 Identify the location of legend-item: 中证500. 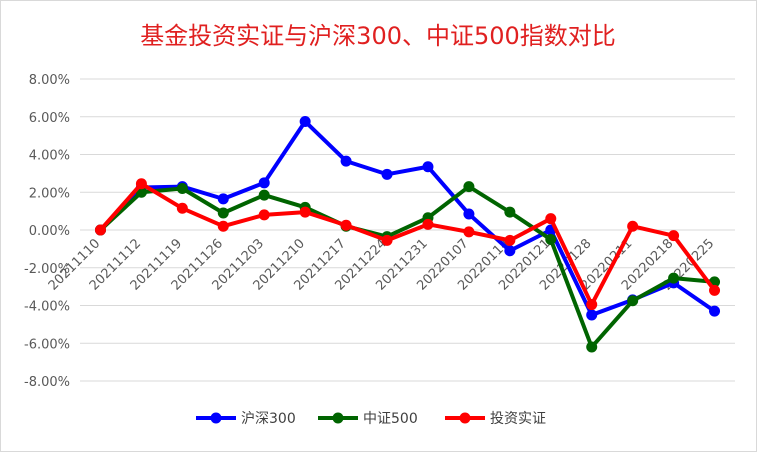
(368, 419).